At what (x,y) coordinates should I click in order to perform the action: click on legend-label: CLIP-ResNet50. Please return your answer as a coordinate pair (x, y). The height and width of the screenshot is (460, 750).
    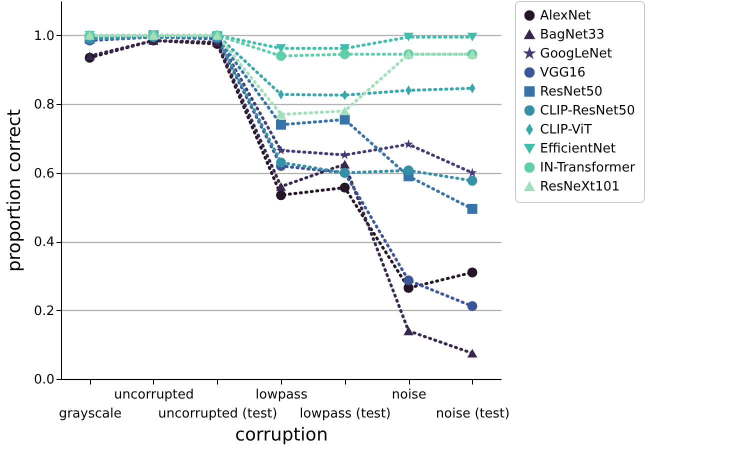
    Looking at the image, I should click on (587, 111).